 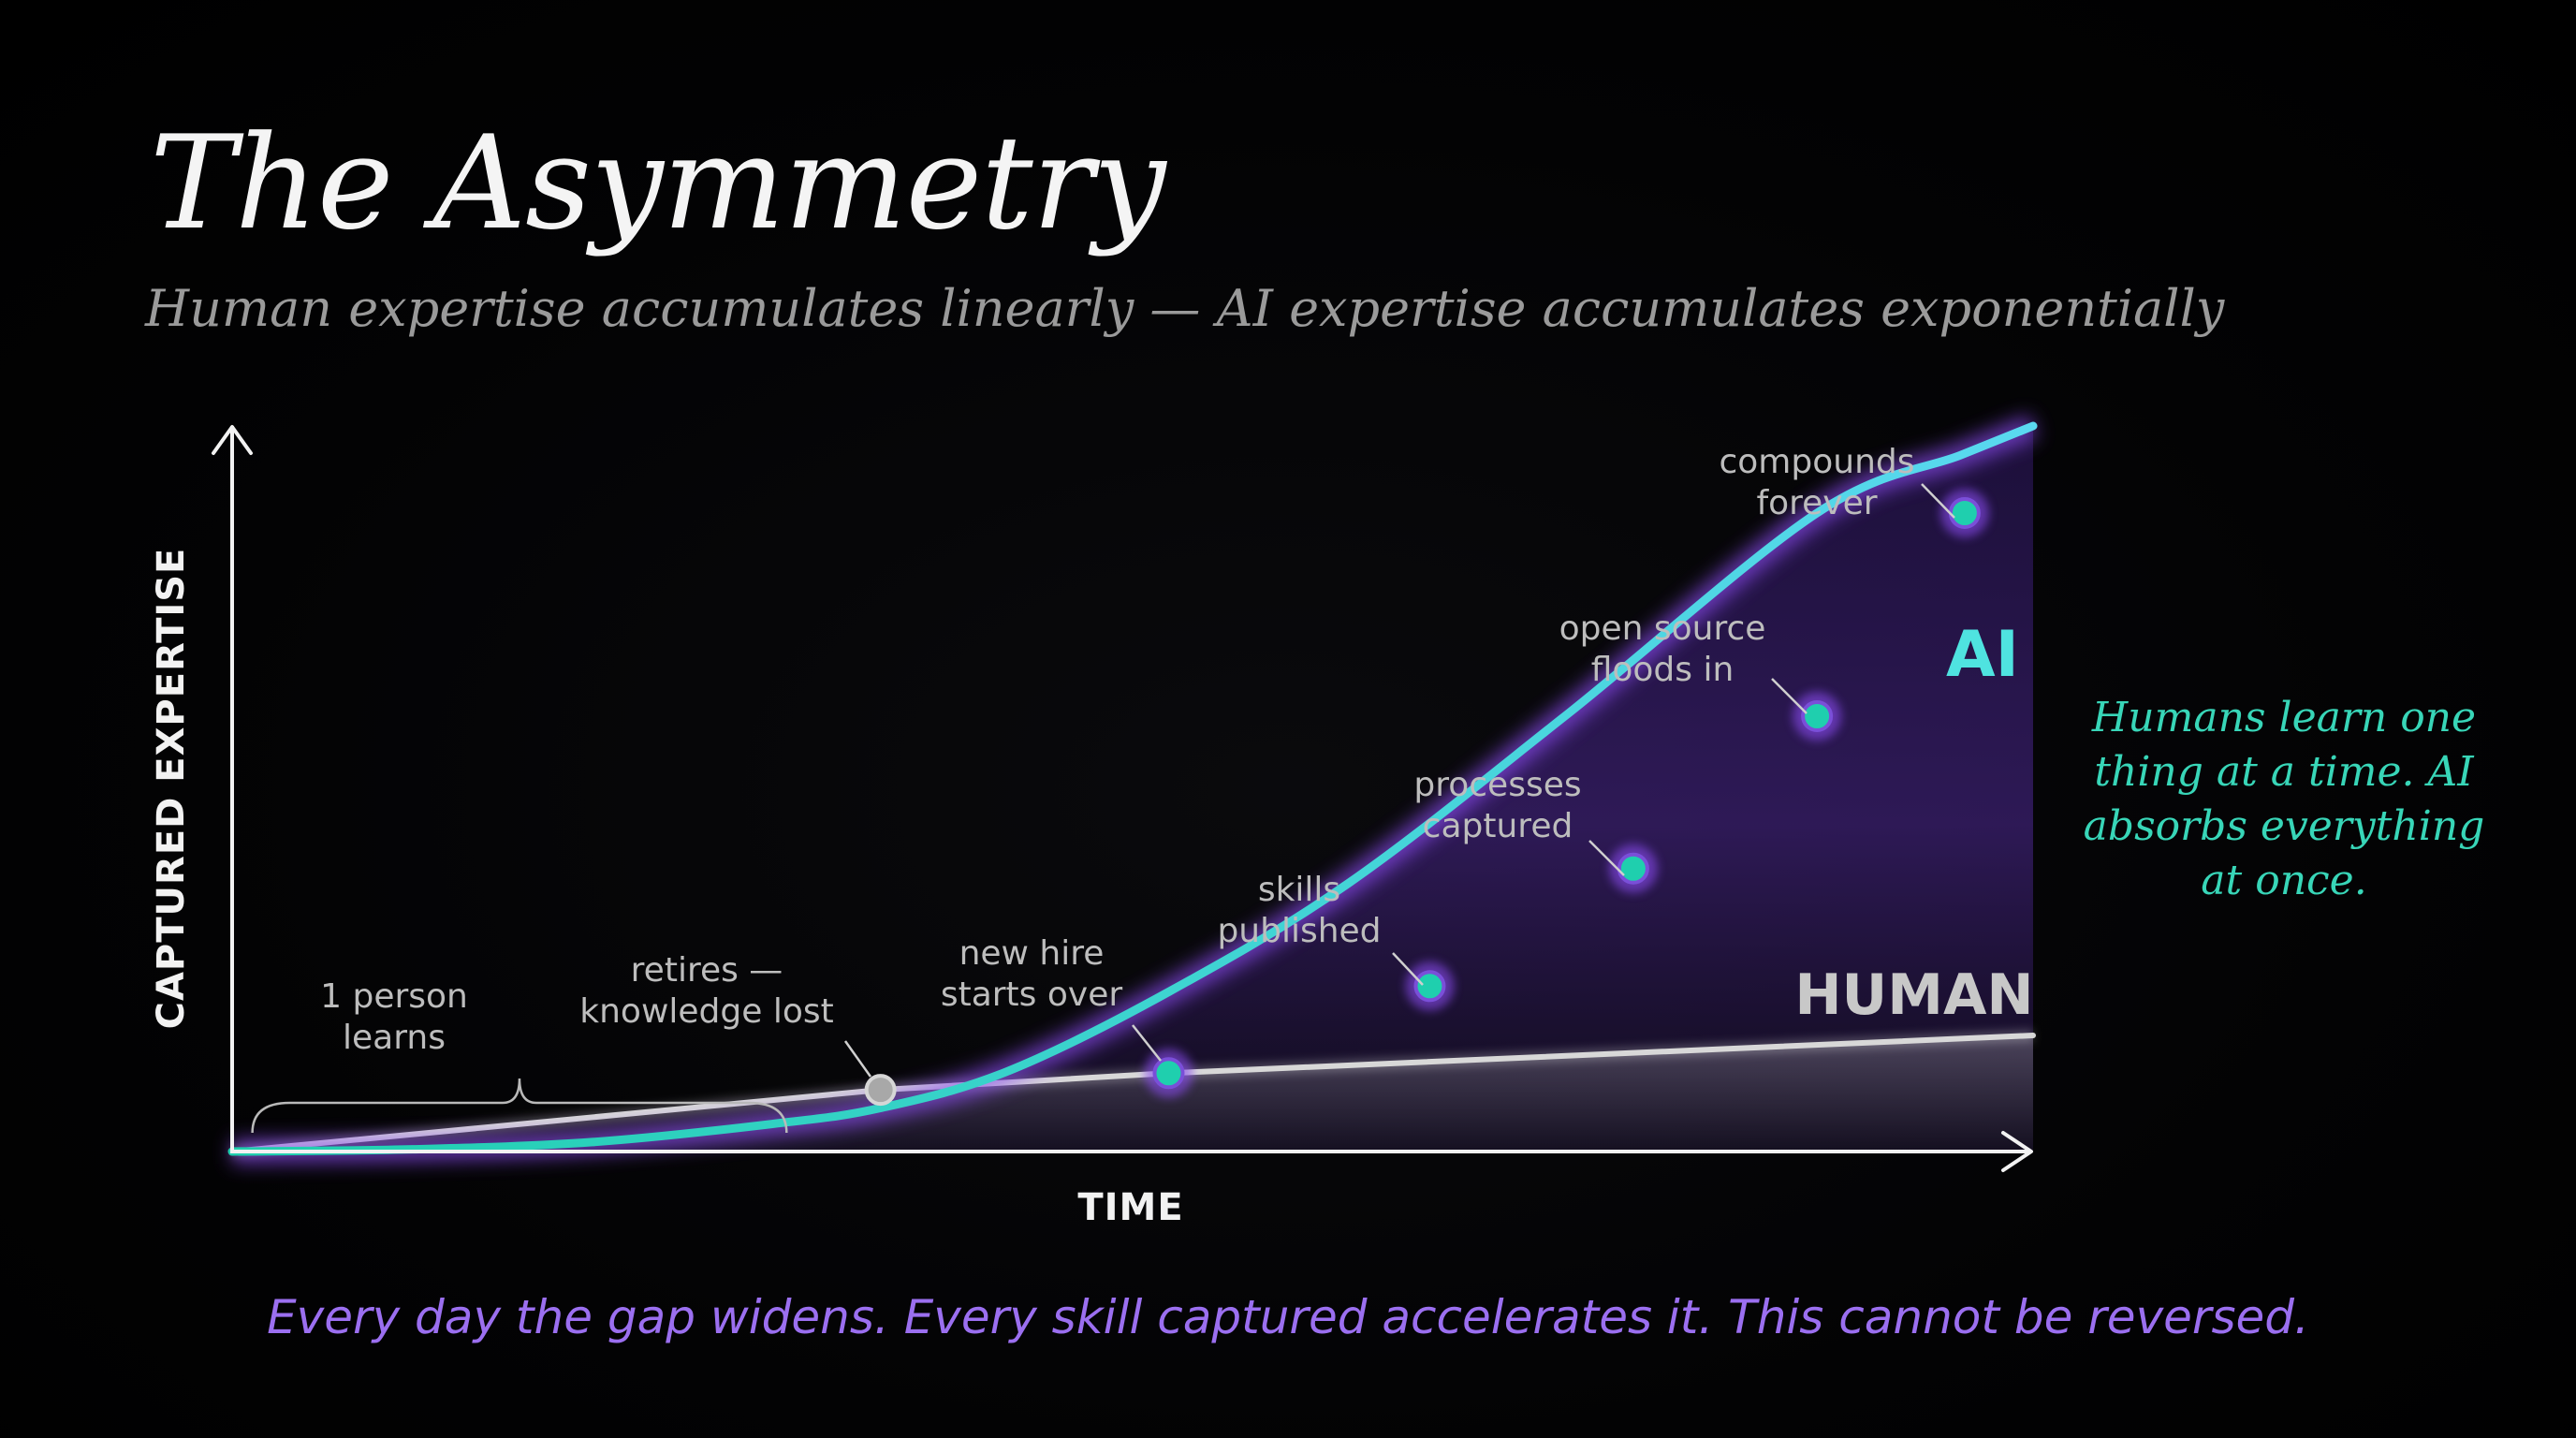 I want to click on point-annotation-label: compounds forever, so click(x=1816, y=482).